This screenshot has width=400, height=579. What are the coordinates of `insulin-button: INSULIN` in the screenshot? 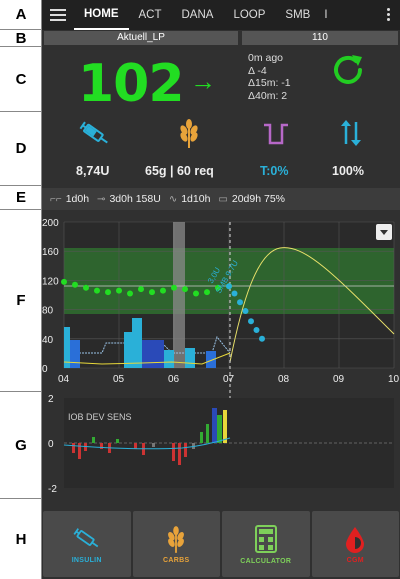 It's located at (87, 544).